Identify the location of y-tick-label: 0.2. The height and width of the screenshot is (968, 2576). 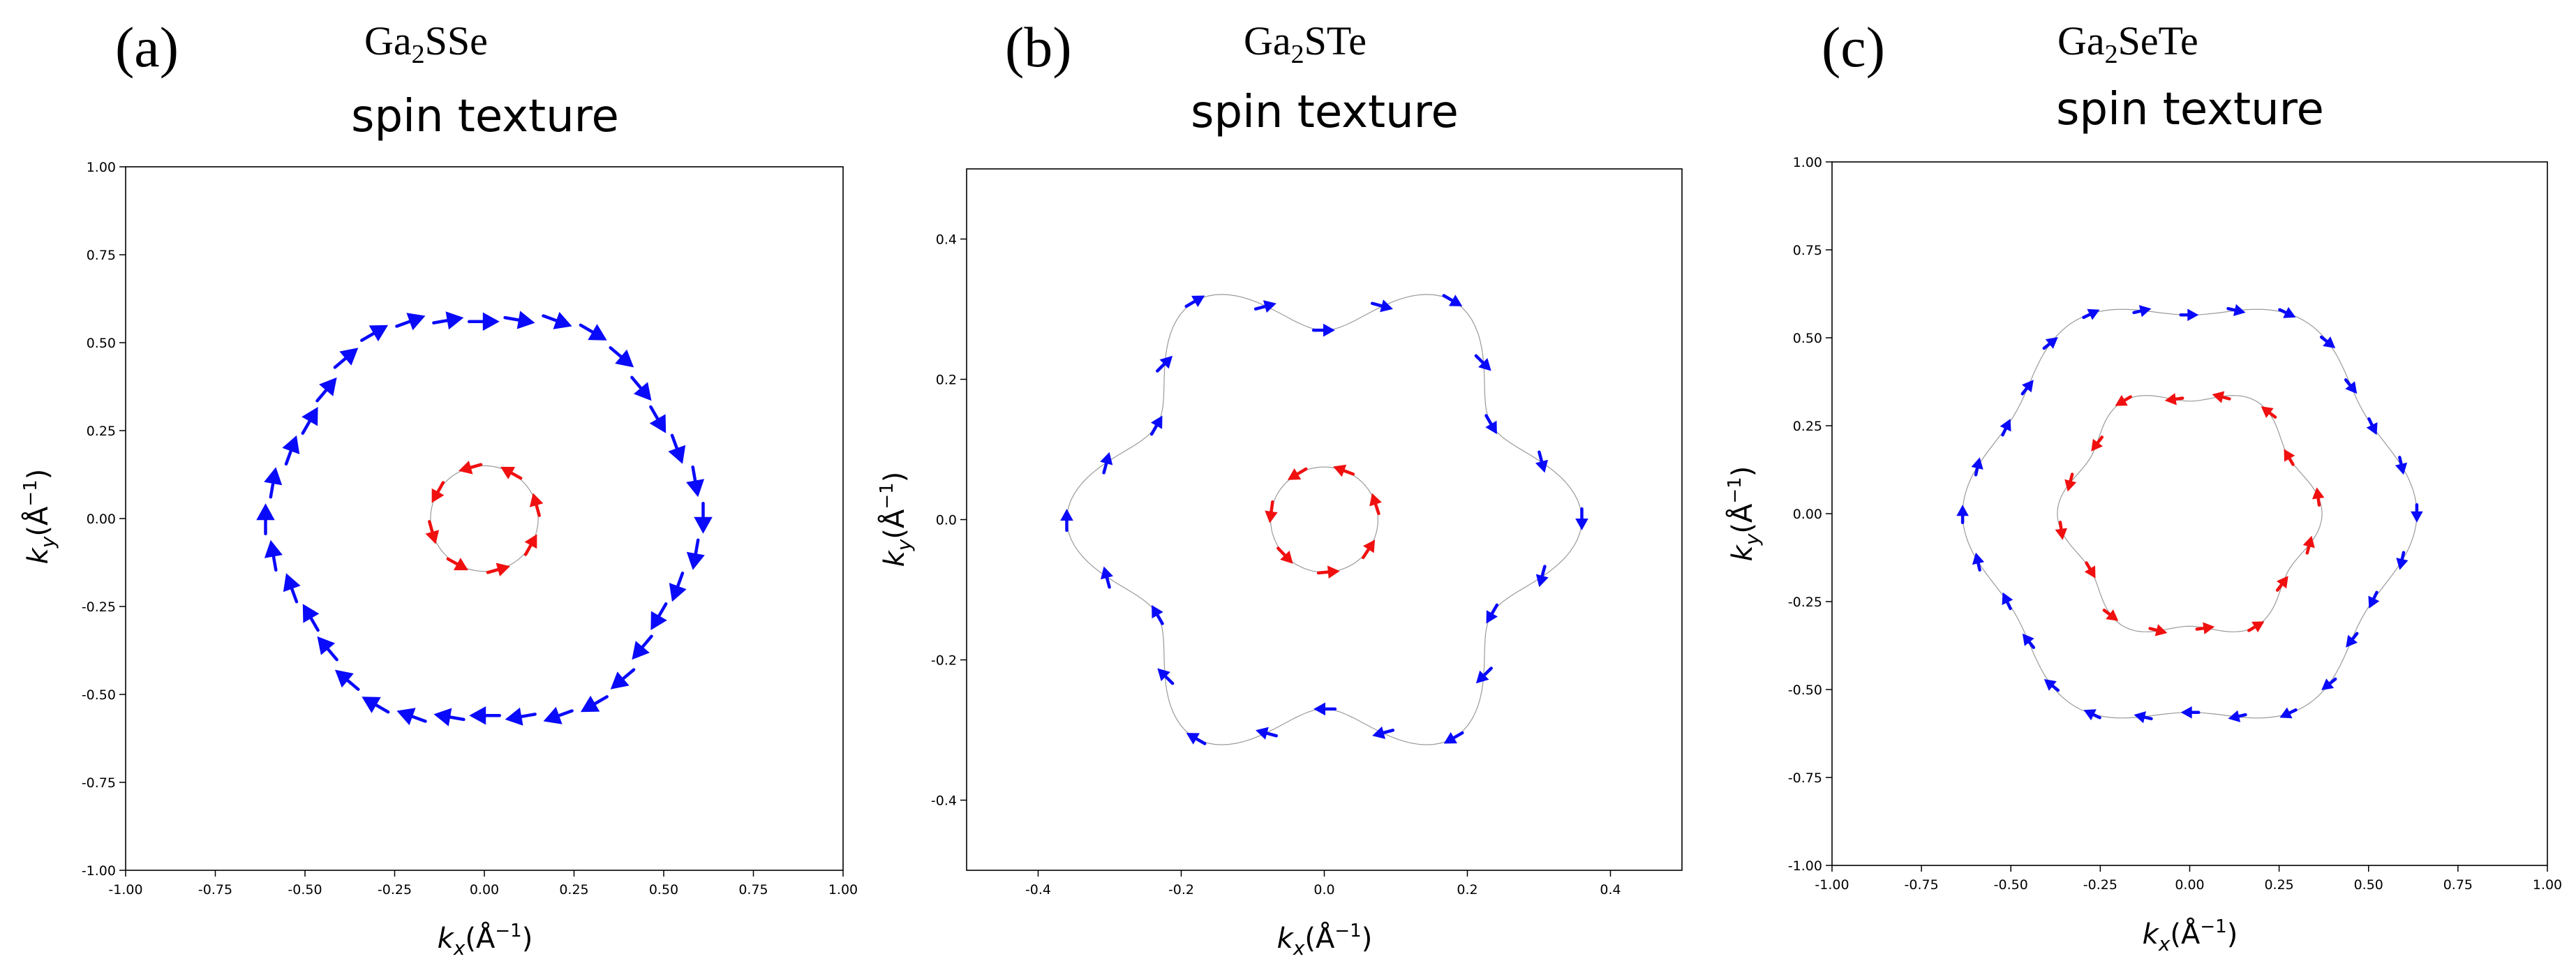
(947, 380).